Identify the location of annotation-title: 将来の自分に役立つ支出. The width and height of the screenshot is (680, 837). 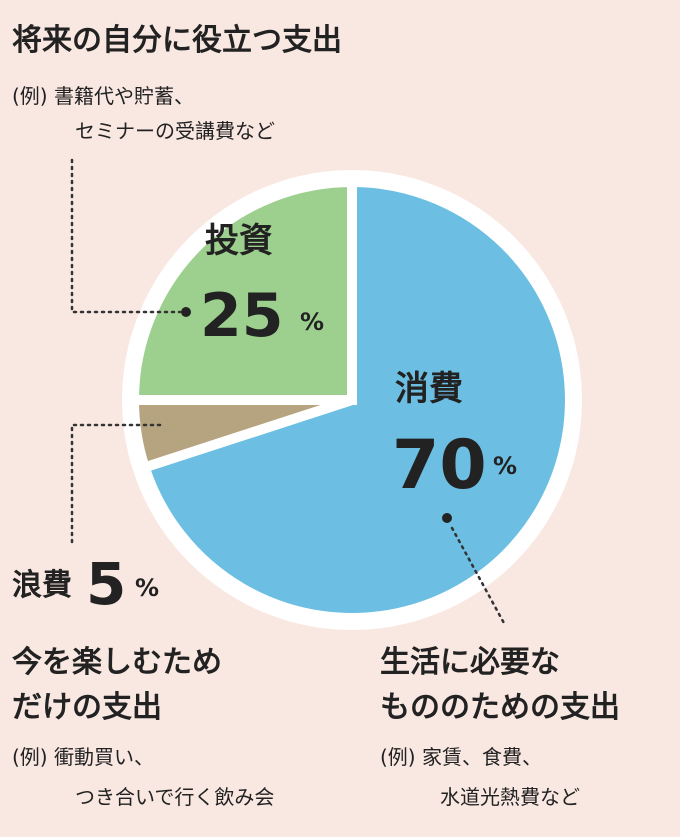
(177, 40).